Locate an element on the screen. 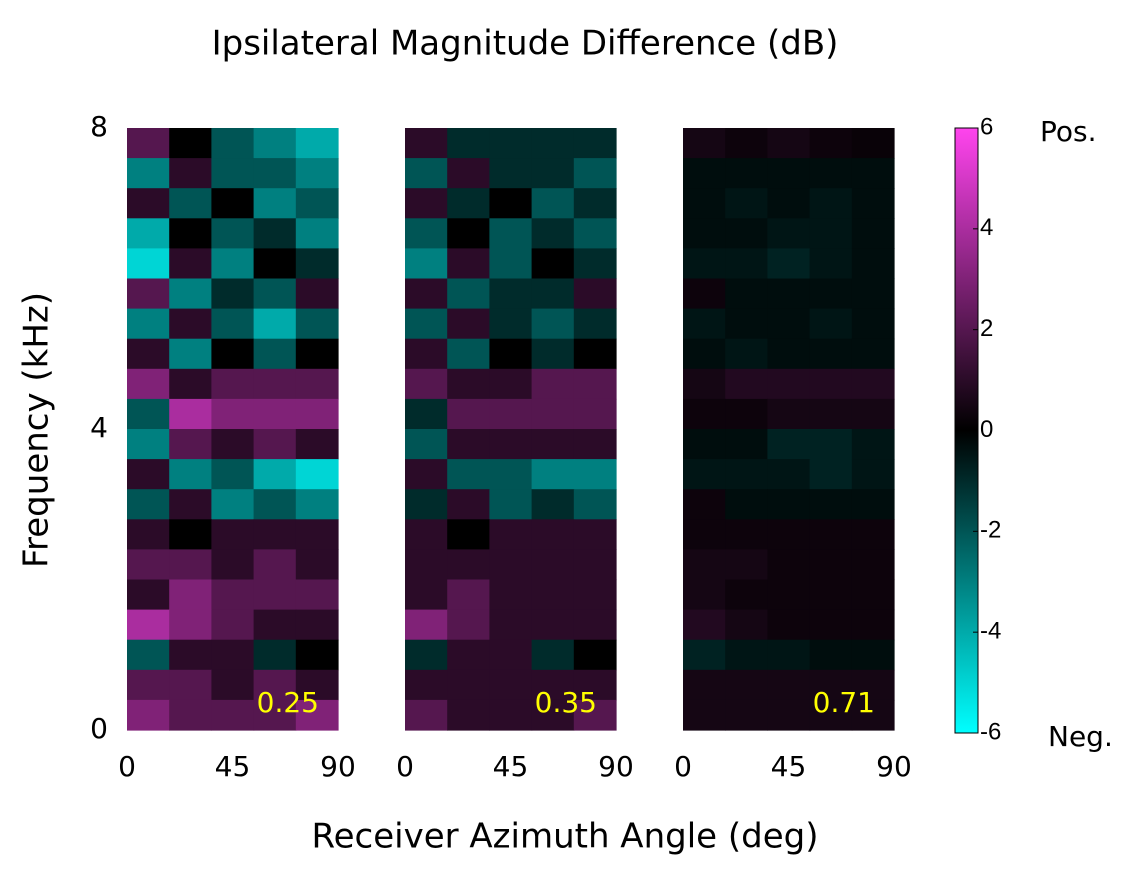  colorbar-tick-label: 0 is located at coordinates (986, 429).